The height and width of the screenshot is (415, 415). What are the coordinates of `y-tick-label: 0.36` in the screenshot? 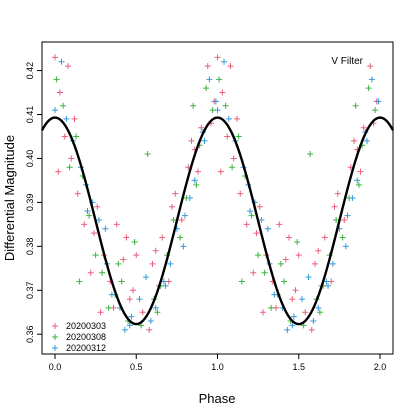 It's located at (30, 334).